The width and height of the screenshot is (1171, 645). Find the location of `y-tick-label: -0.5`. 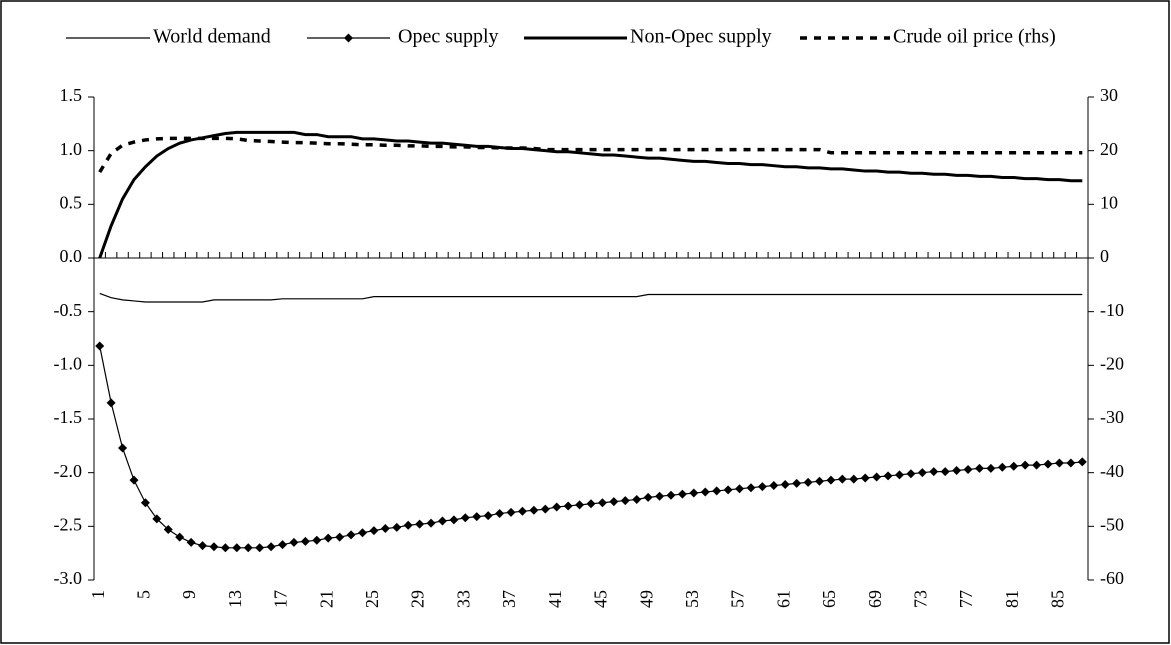

y-tick-label: -0.5 is located at coordinates (68, 310).